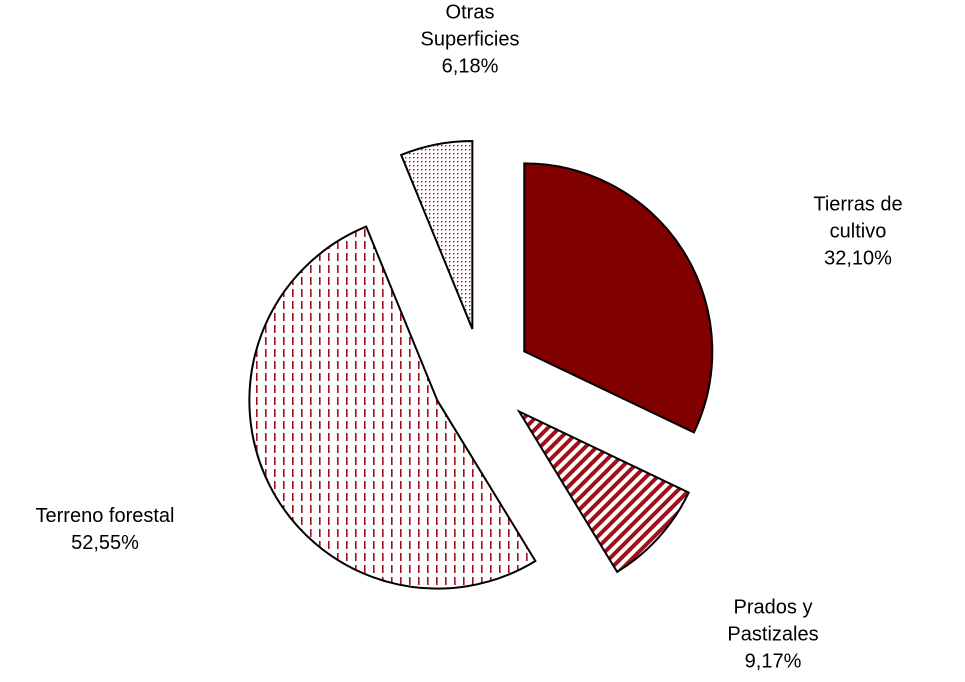 Image resolution: width=965 pixels, height=682 pixels. I want to click on slice-label: Otras Superficies 6,18%, so click(470, 40).